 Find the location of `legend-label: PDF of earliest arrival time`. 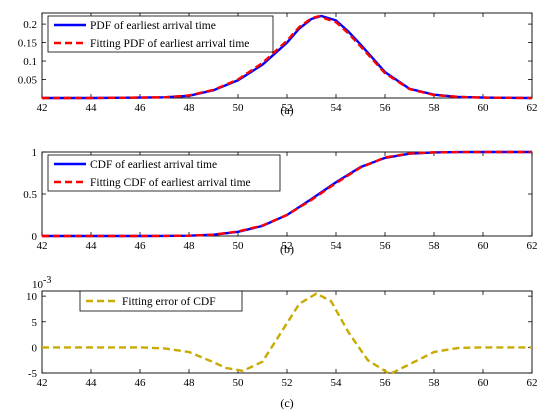

legend-label: PDF of earliest arrival time is located at coordinates (153, 26).